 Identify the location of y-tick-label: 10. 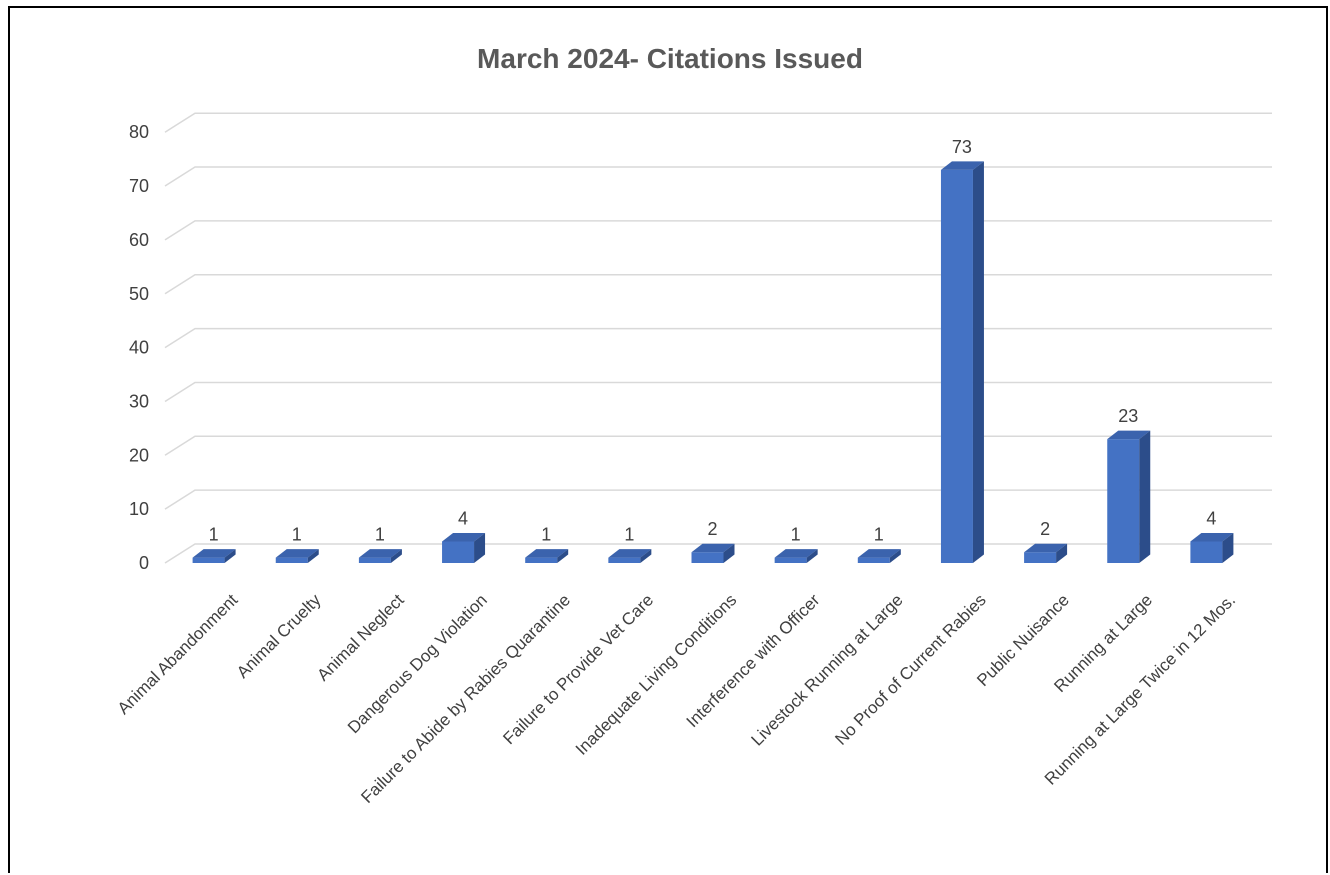
(139, 509).